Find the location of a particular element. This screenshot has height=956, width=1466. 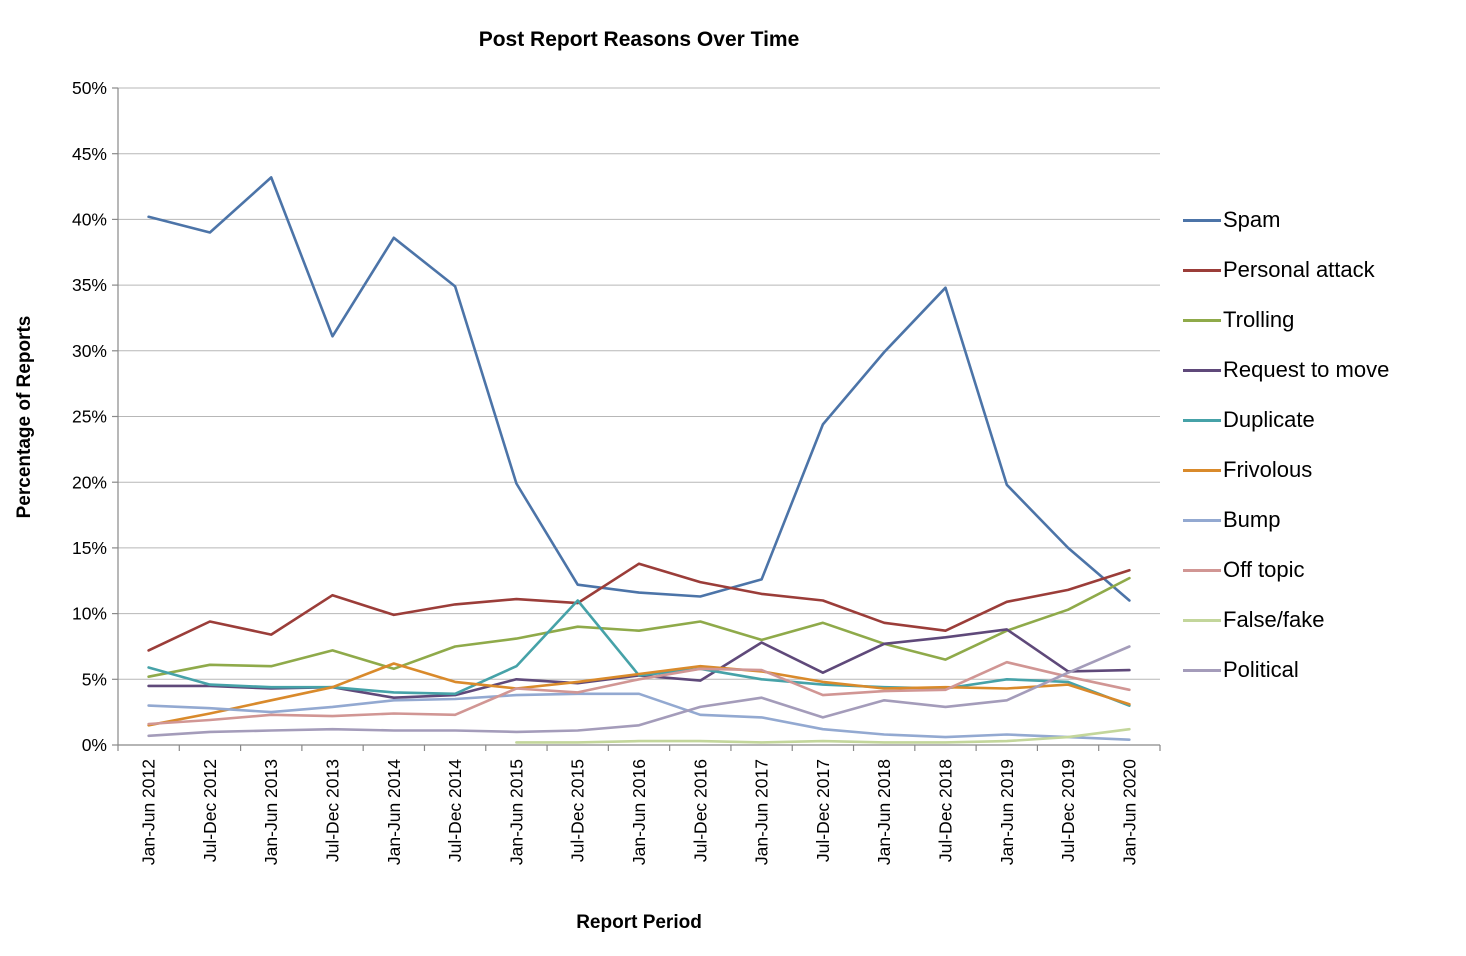

x-tick-label: Jul-Dec 2018 is located at coordinates (945, 810).